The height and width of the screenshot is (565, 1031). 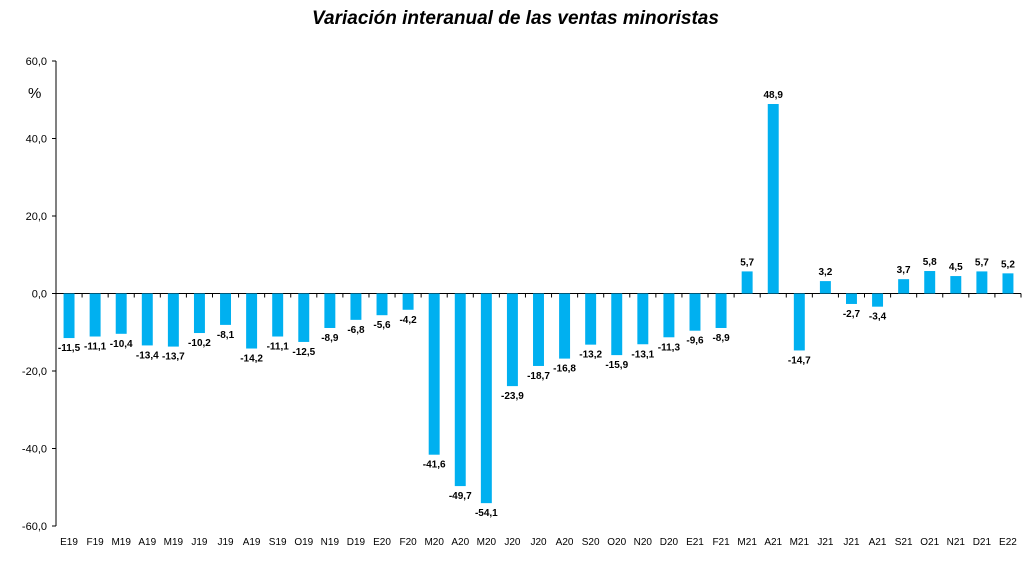 I want to click on data-label: -4,2, so click(x=408, y=320).